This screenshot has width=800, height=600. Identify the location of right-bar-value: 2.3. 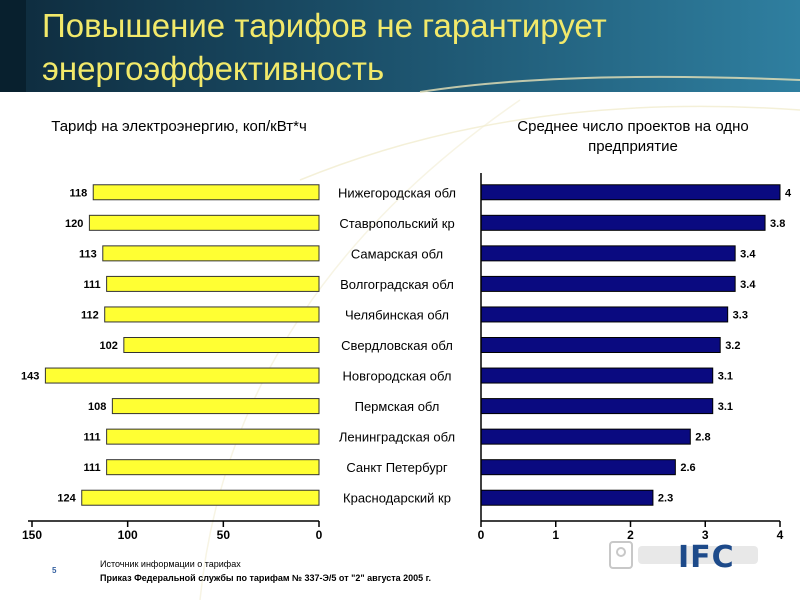
(665, 499).